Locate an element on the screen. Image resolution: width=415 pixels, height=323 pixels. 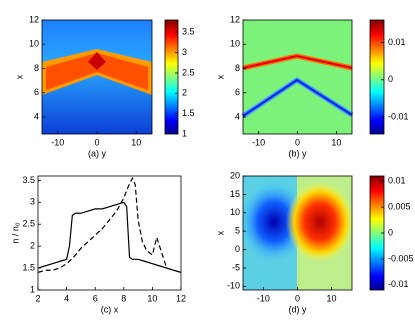
y-tick-label: 5 is located at coordinates (237, 231).